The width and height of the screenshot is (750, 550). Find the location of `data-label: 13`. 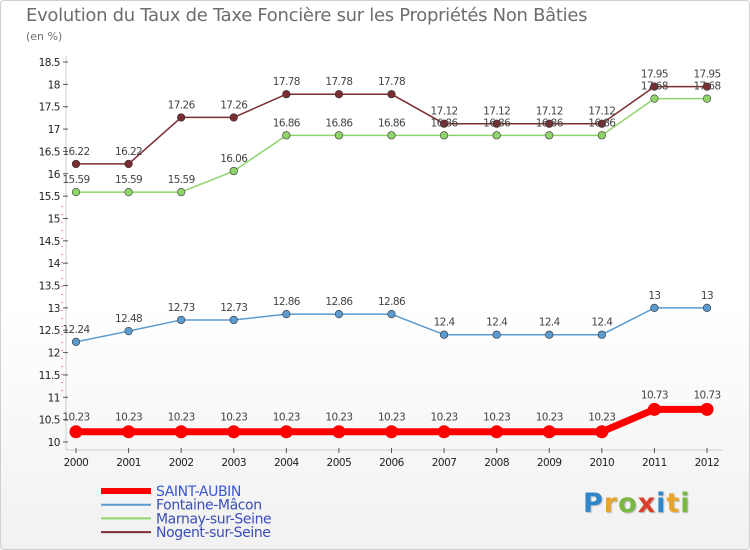

data-label: 13 is located at coordinates (707, 296).